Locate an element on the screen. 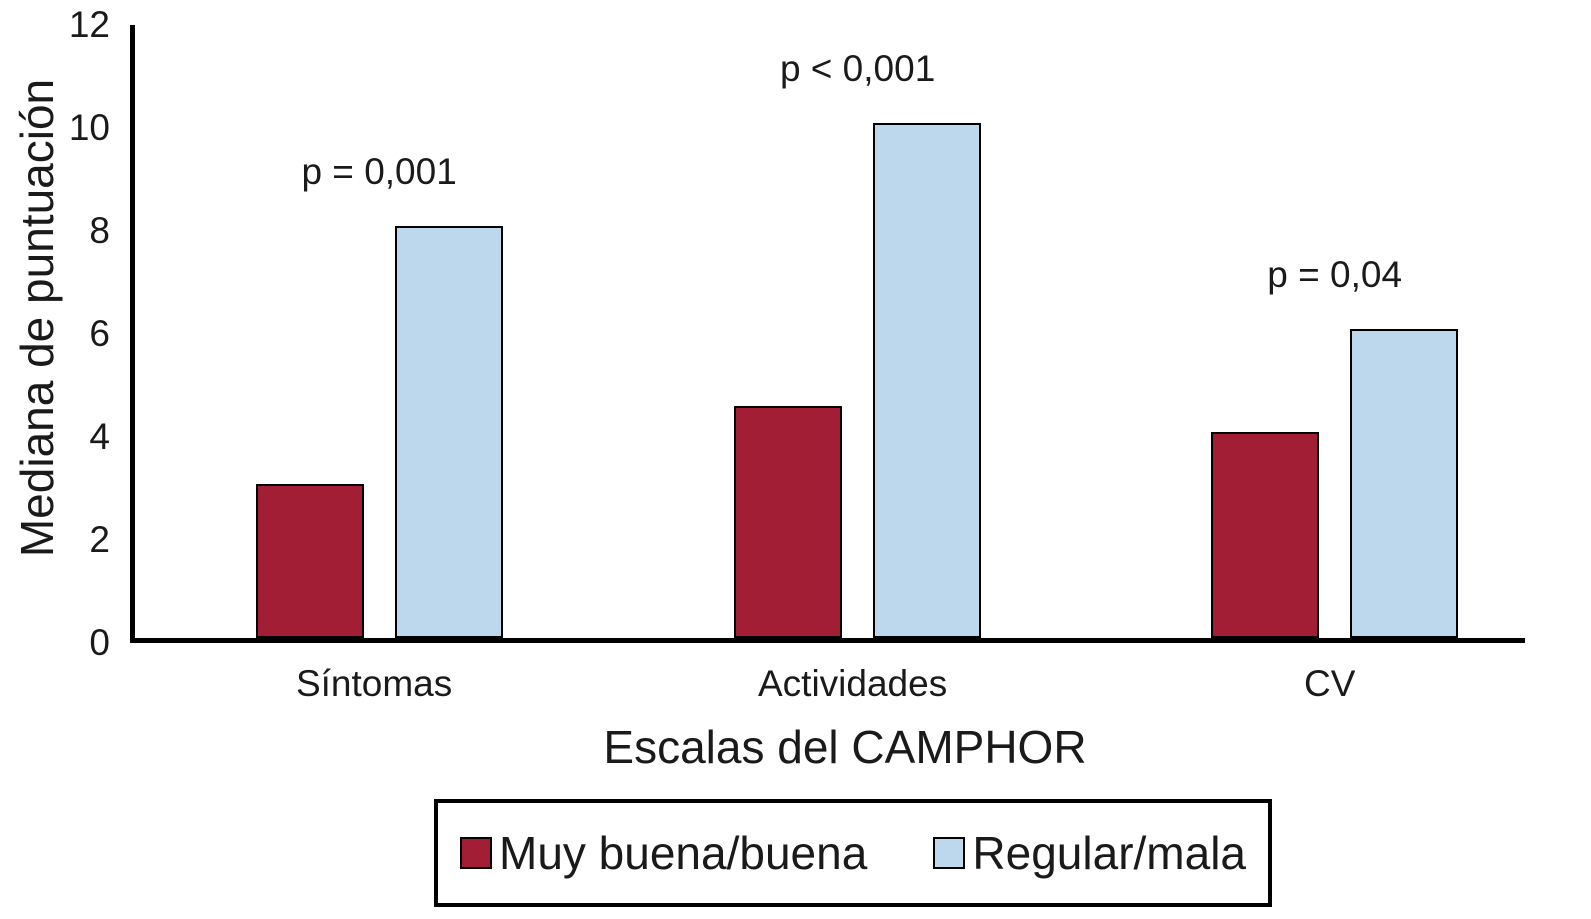  y-tick-label: 10 is located at coordinates (89, 127).